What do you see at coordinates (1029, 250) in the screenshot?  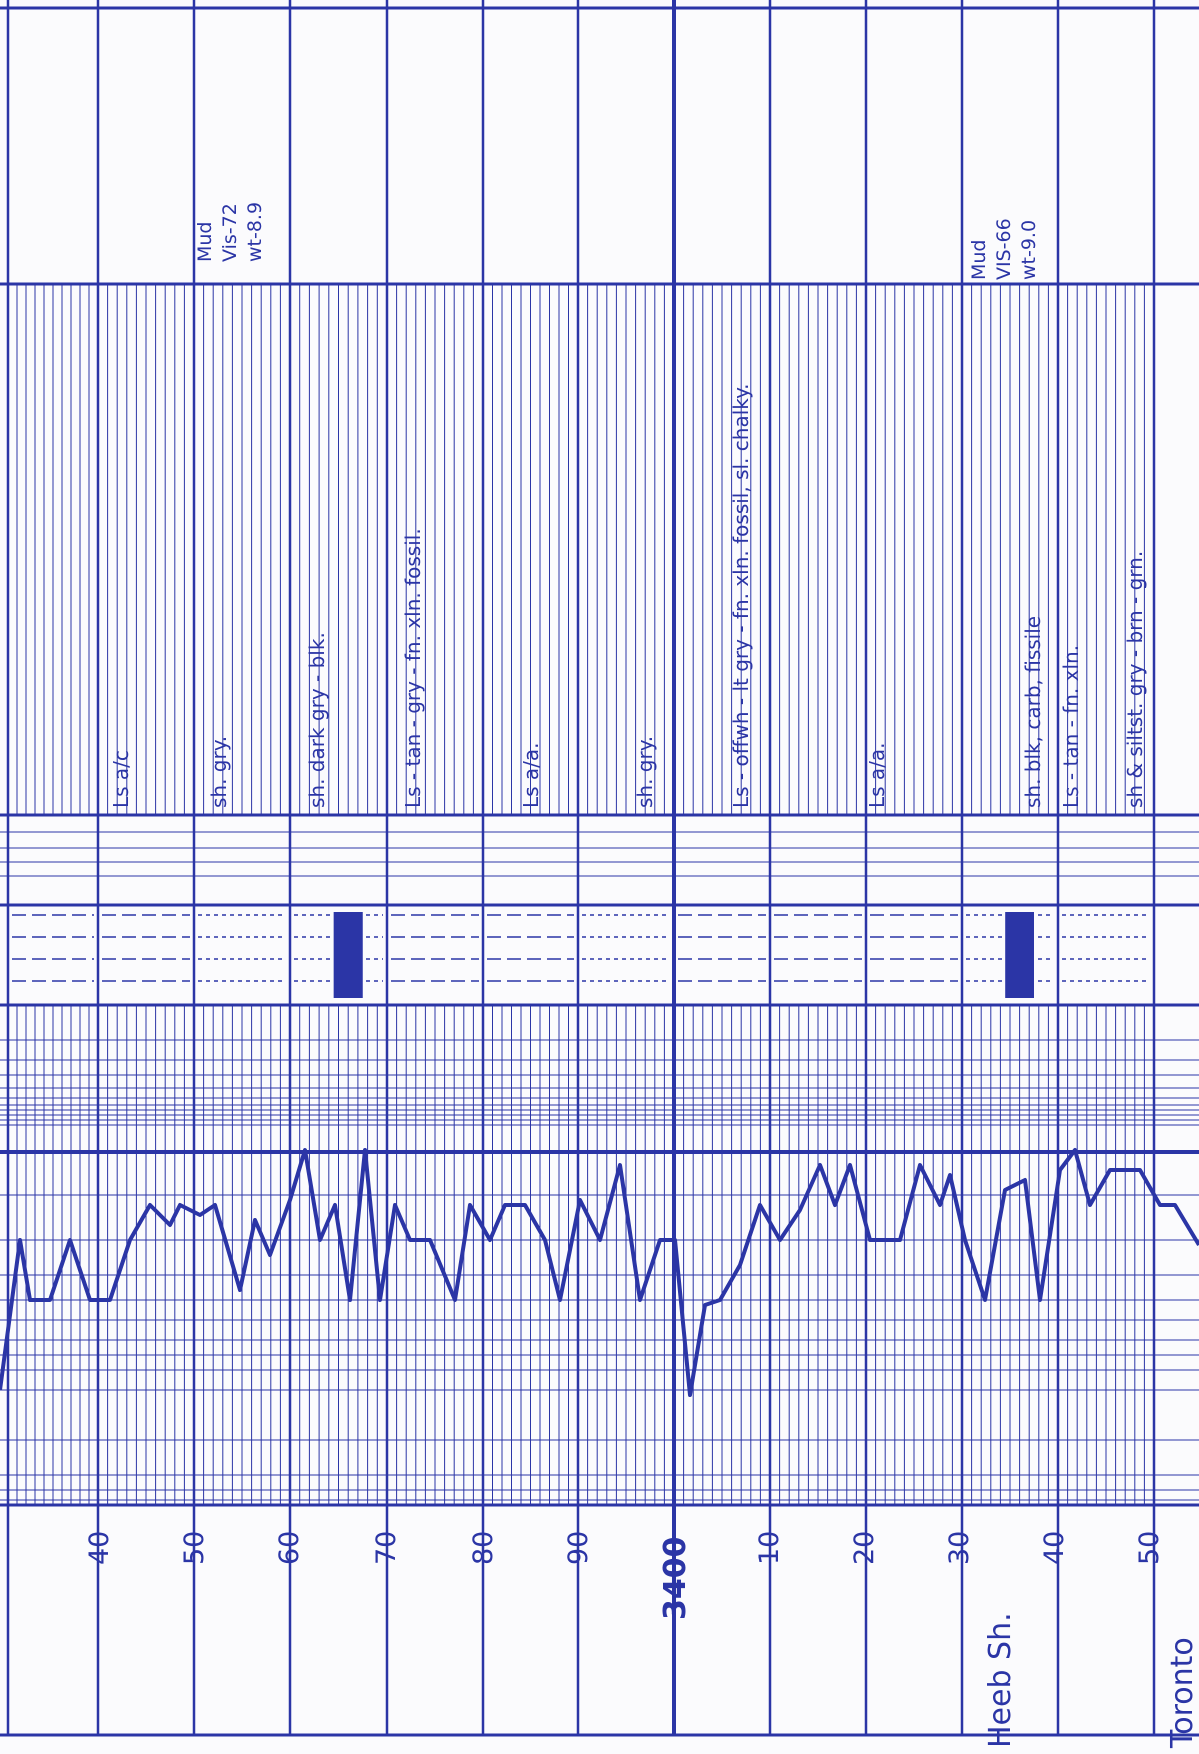 I see `mud-report-line: wt-9.0` at bounding box center [1029, 250].